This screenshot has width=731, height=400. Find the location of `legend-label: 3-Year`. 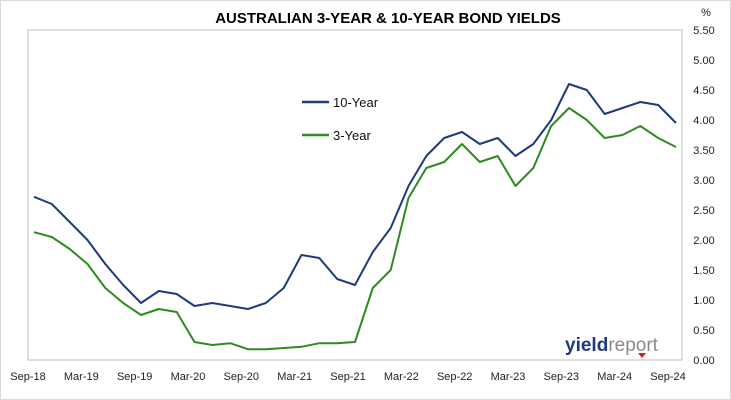

legend-label: 3-Year is located at coordinates (352, 135).